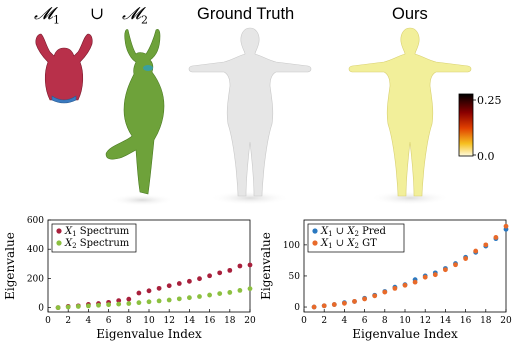 The width and height of the screenshot is (512, 356). I want to click on header-m1-sub: 1, so click(57, 20).